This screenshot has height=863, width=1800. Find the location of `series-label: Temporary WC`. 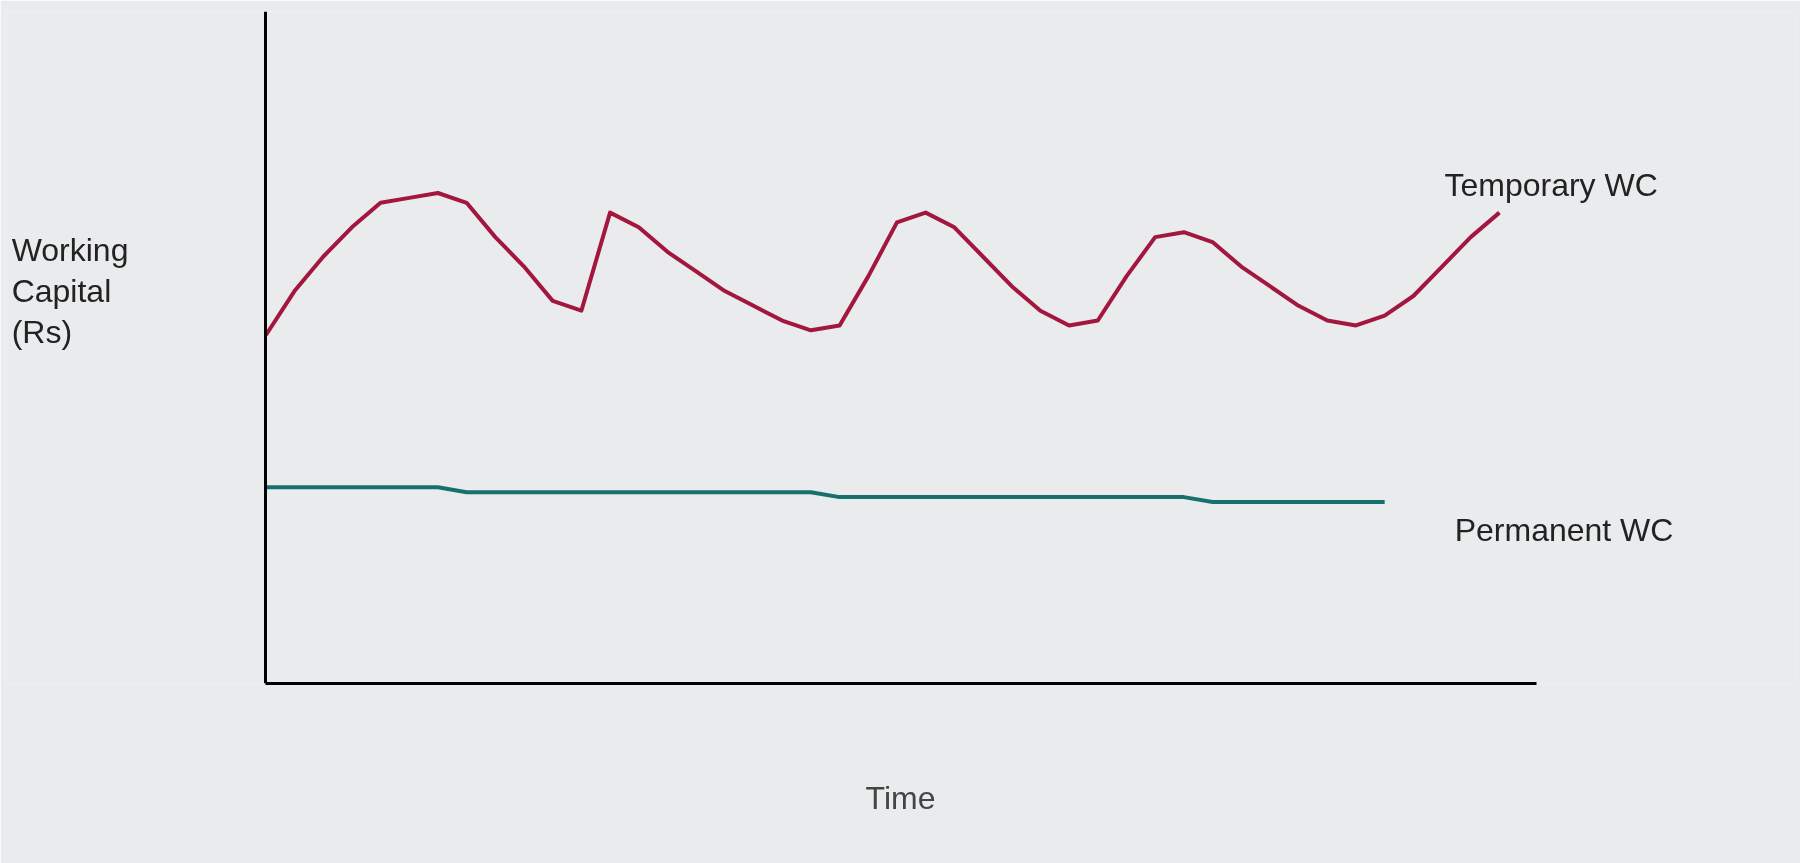

series-label: Temporary WC is located at coordinates (1551, 184).